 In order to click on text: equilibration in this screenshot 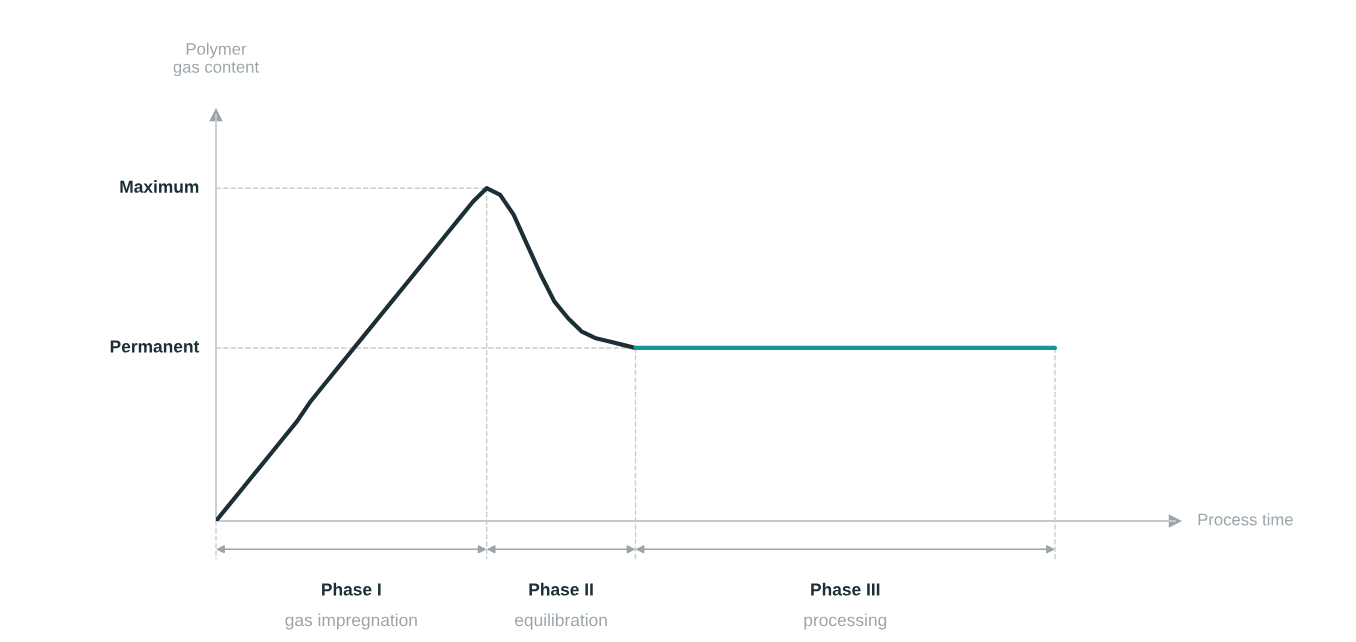, I will do `click(561, 621)`.